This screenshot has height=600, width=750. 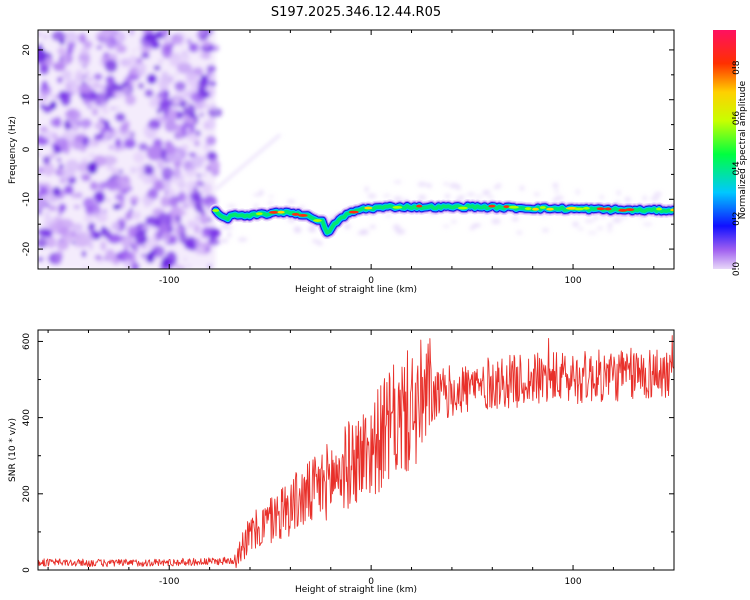 I want to click on colorbar-label: Normalized spectral amplitude, so click(x=743, y=149).